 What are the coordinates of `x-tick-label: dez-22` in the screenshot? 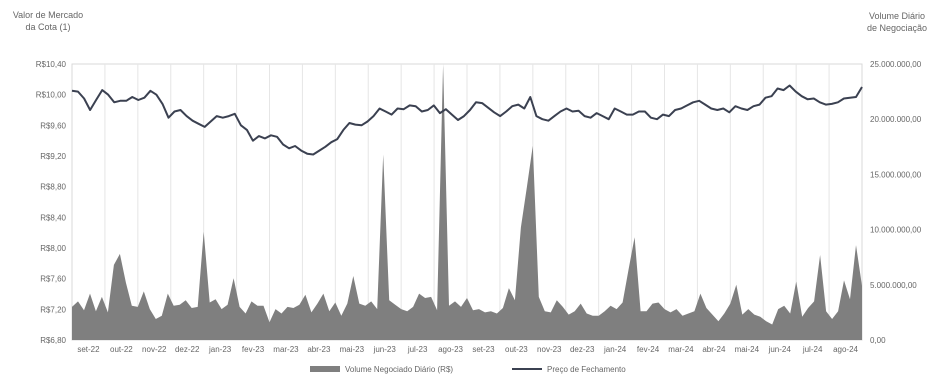 It's located at (187, 349).